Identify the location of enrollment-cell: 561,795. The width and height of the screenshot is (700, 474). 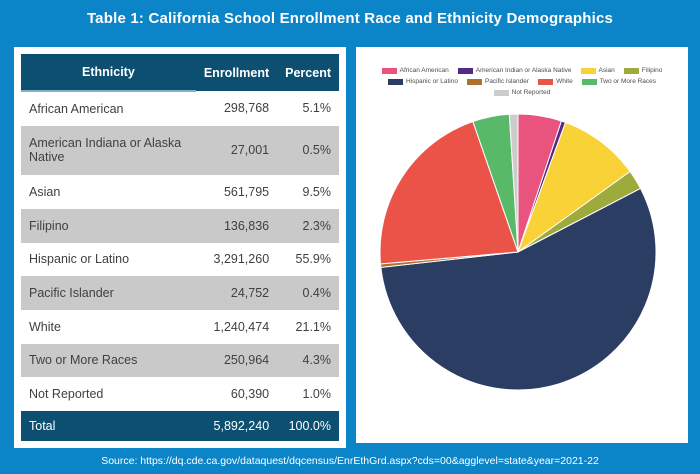
(246, 192).